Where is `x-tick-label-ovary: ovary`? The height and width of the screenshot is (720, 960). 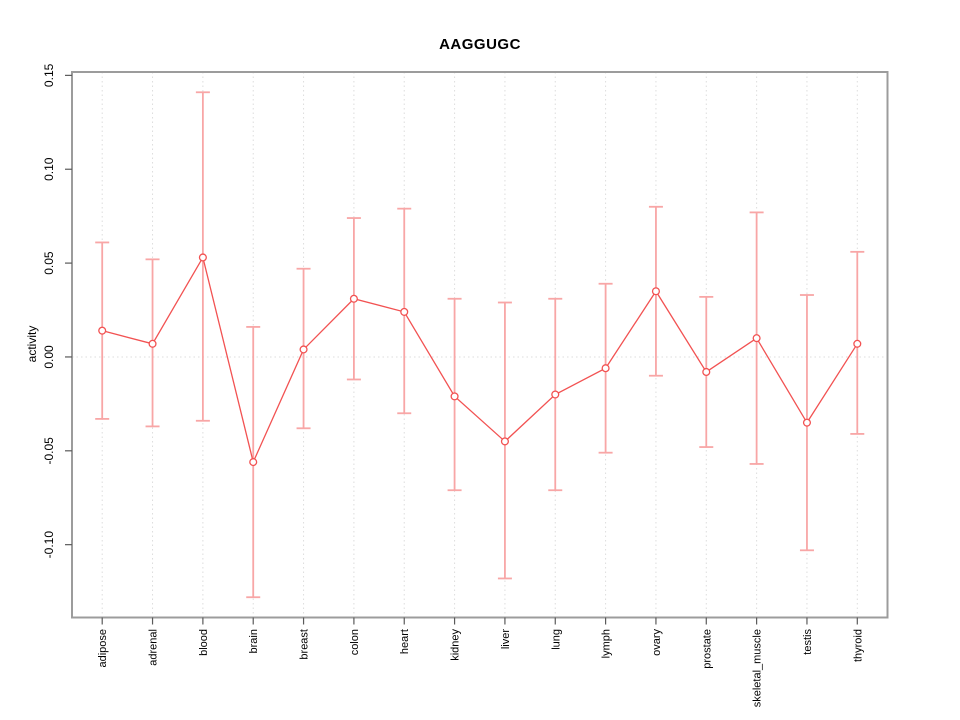
x-tick-label-ovary: ovary is located at coordinates (657, 642).